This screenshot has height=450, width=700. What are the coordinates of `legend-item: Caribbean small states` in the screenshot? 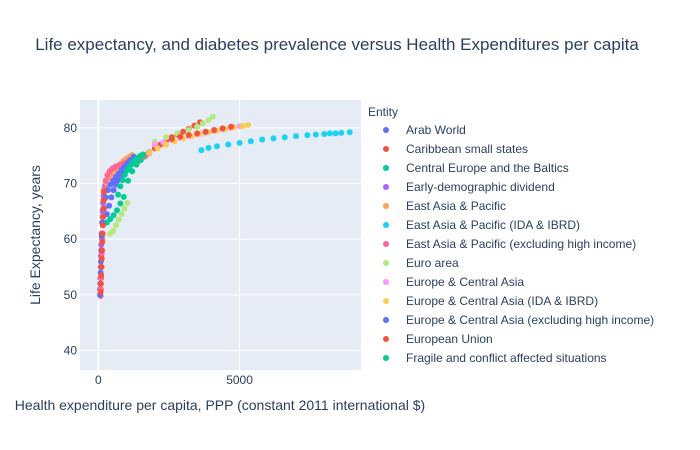 It's located at (455, 149).